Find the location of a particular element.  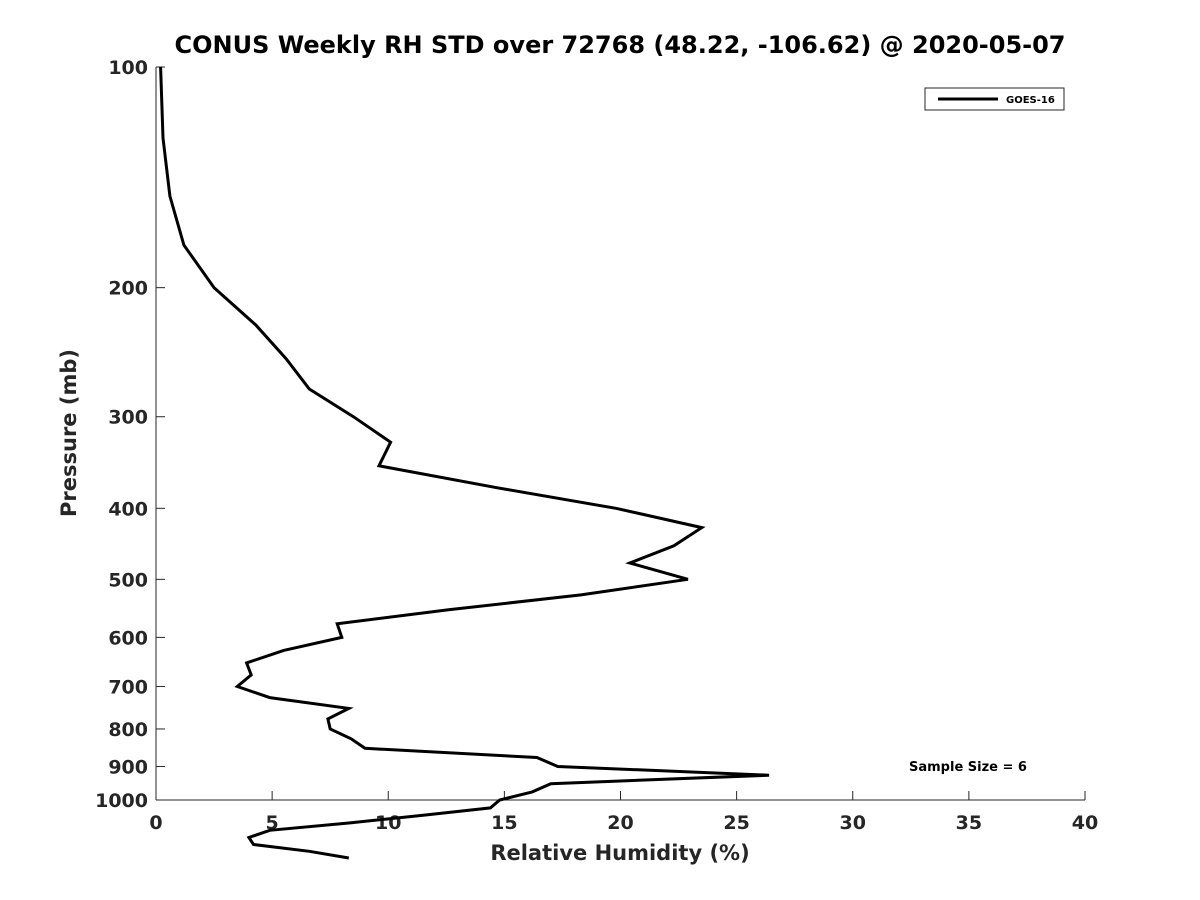

x-tick-label: 40 is located at coordinates (1085, 823).